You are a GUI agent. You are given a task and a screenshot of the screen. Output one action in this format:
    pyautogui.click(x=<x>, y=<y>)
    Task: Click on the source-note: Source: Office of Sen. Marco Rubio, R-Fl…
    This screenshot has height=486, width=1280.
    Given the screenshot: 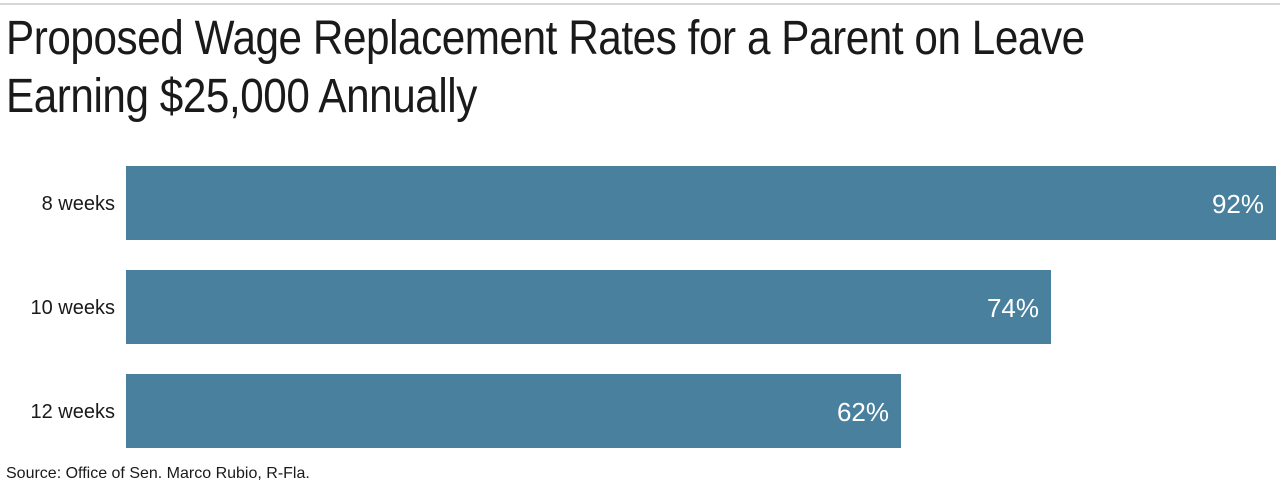 What is the action you would take?
    pyautogui.click(x=158, y=473)
    